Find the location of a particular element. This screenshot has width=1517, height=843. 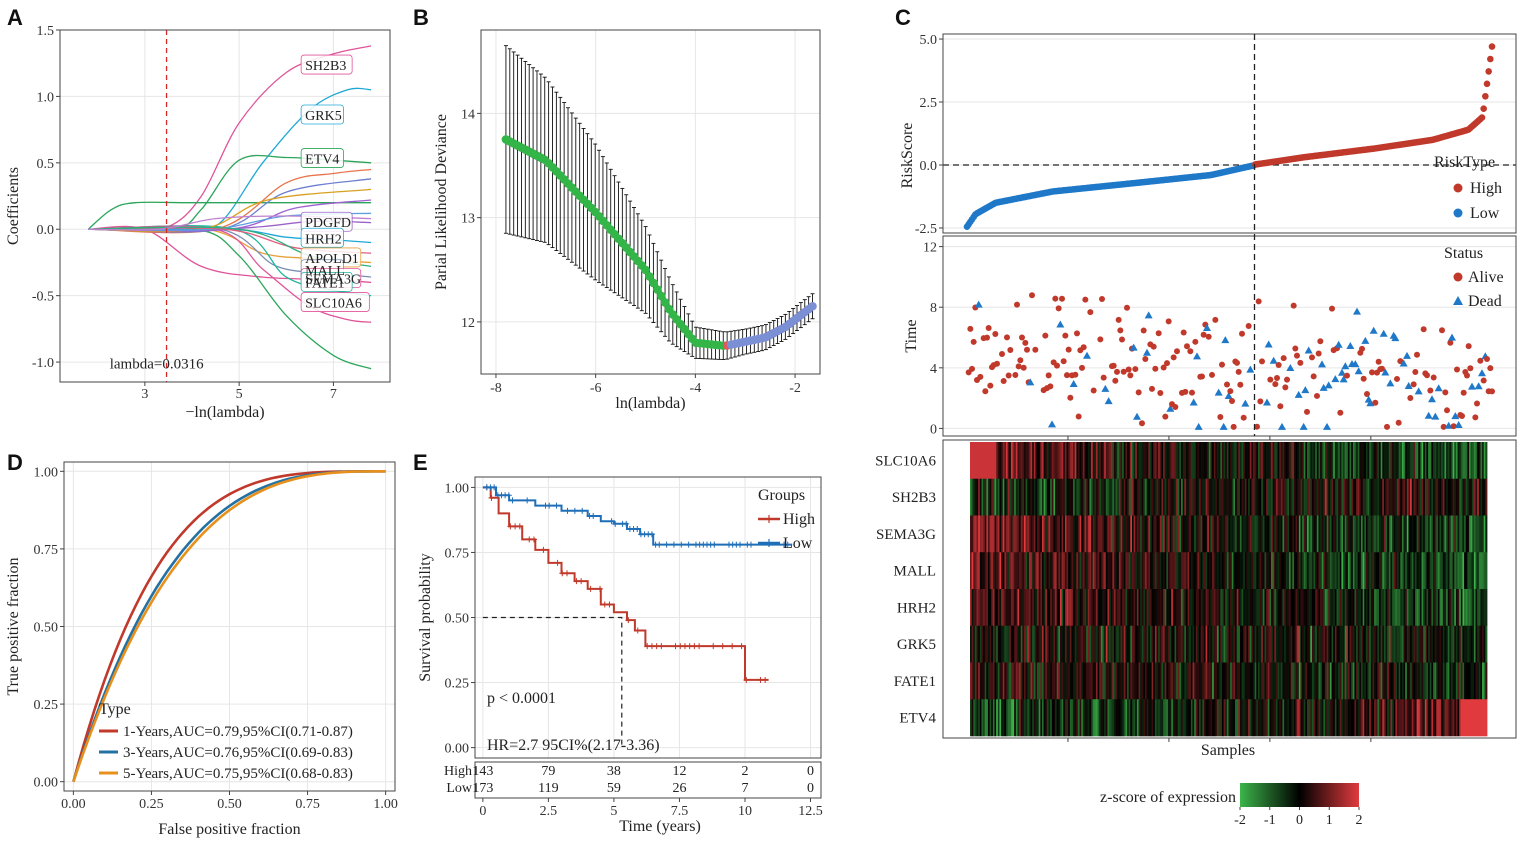

km-legend-label-high: High is located at coordinates (799, 519).